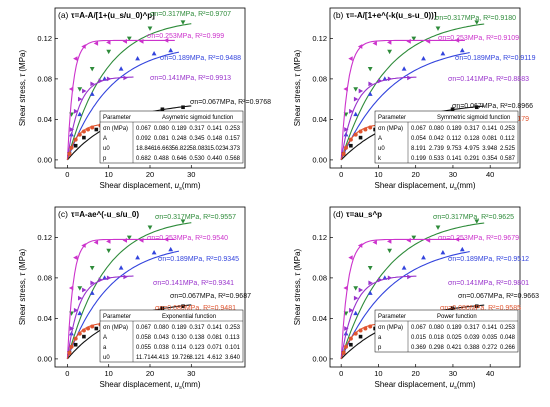 This screenshot has width=550, height=407. I want to click on table-cell: 0.113, so click(232, 338).